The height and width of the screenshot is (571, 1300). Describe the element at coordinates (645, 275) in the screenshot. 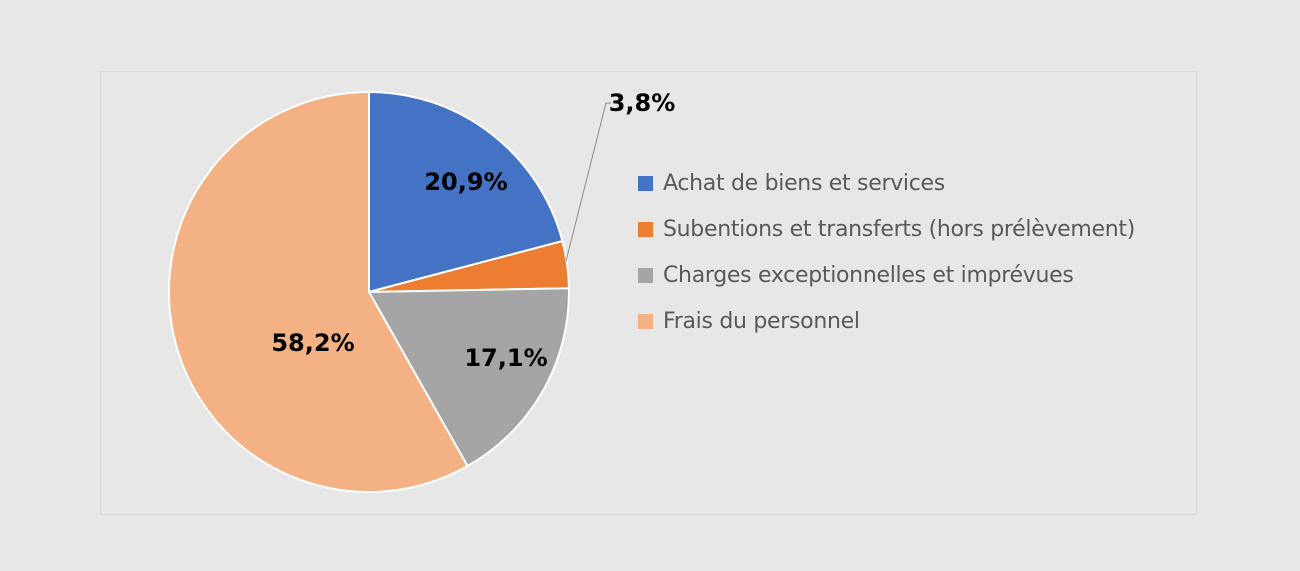

I see `legend-swatch-charges` at that location.